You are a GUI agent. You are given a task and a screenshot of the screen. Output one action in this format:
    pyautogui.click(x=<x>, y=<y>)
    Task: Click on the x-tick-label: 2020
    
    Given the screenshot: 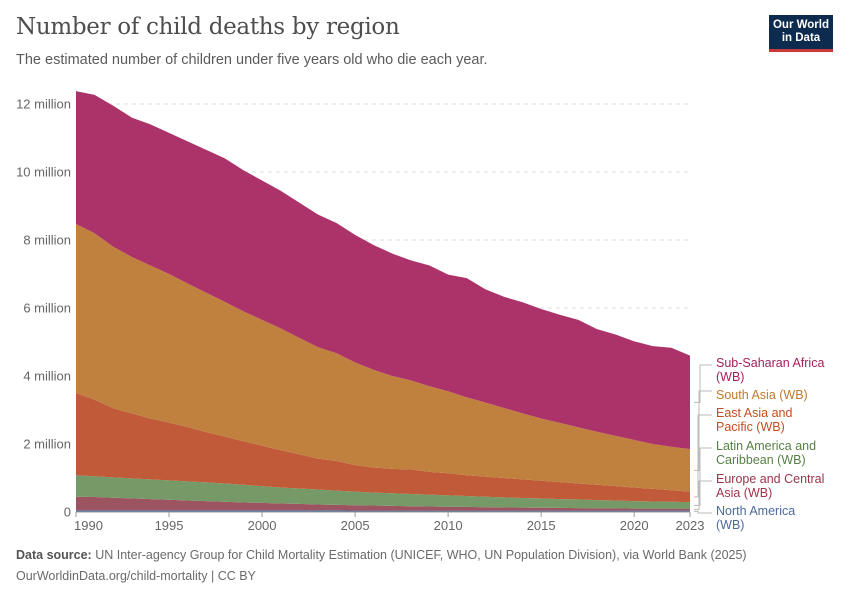 What is the action you would take?
    pyautogui.click(x=634, y=525)
    